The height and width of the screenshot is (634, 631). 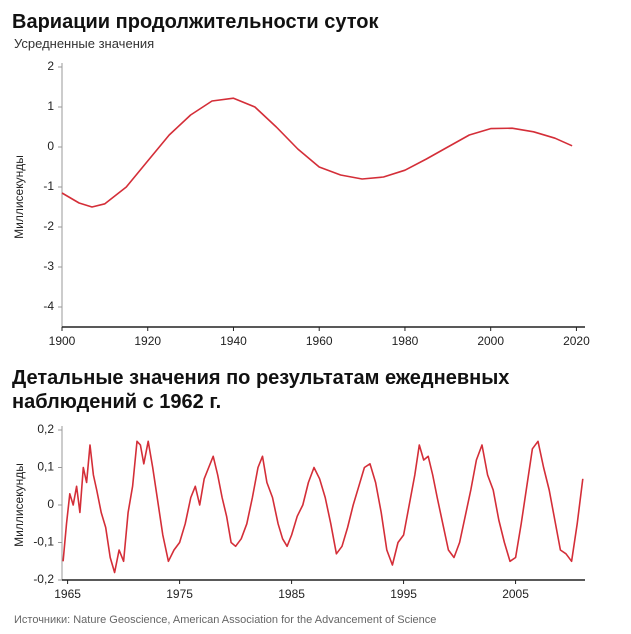 What do you see at coordinates (233, 341) in the screenshot?
I see `x-tick-label: 1940` at bounding box center [233, 341].